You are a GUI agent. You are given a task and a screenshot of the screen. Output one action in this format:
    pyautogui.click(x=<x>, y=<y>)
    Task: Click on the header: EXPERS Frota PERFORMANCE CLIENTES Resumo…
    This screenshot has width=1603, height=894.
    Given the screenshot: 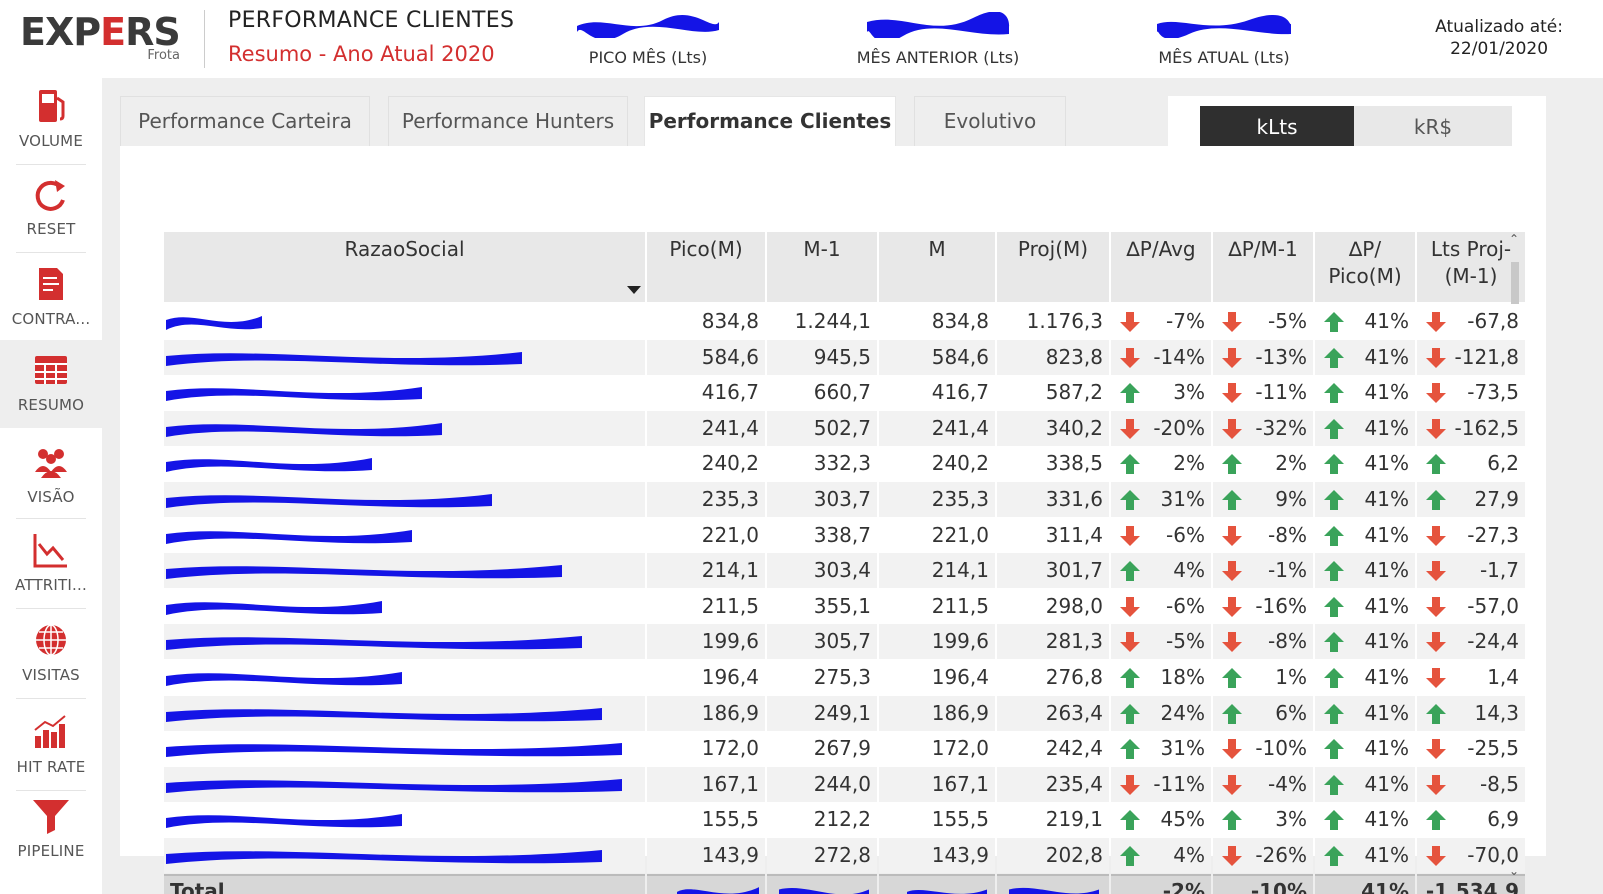 What is the action you would take?
    pyautogui.click(x=801, y=39)
    